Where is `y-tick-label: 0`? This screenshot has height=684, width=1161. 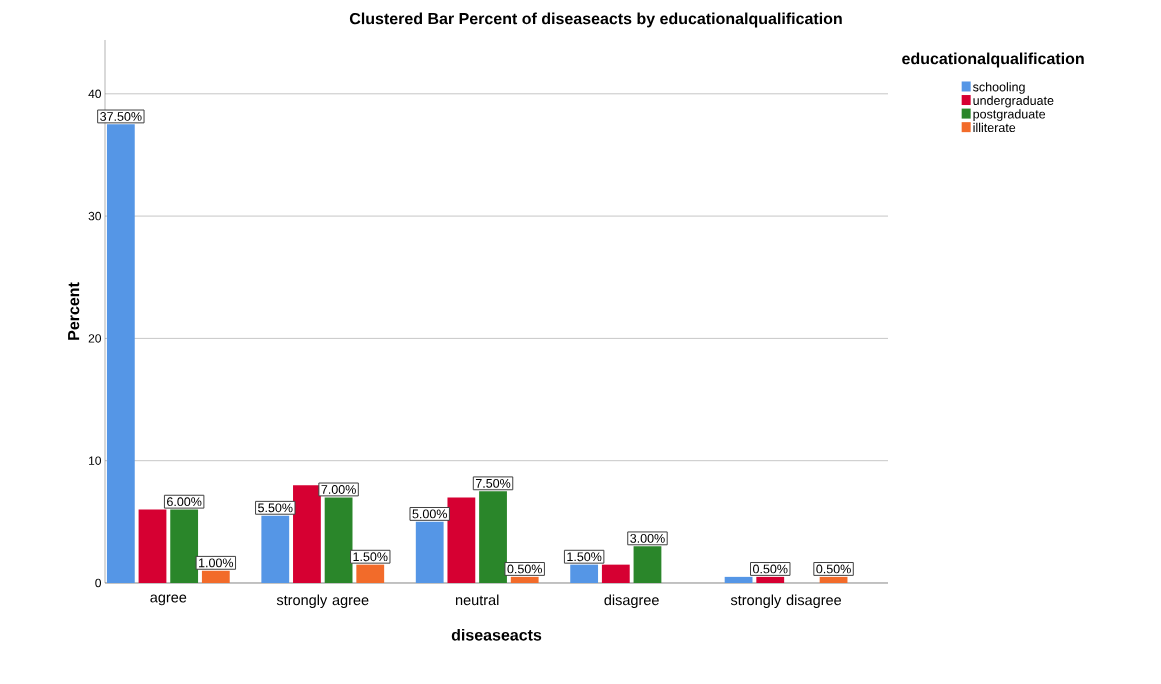
y-tick-label: 0 is located at coordinates (98, 583).